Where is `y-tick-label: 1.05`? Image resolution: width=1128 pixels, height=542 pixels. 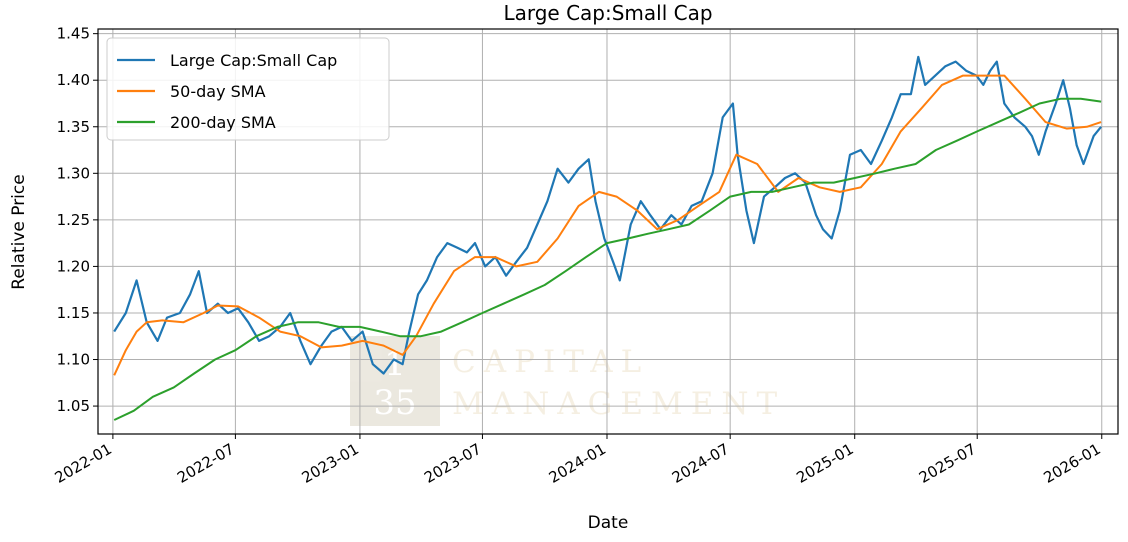 y-tick-label: 1.05 is located at coordinates (73, 406).